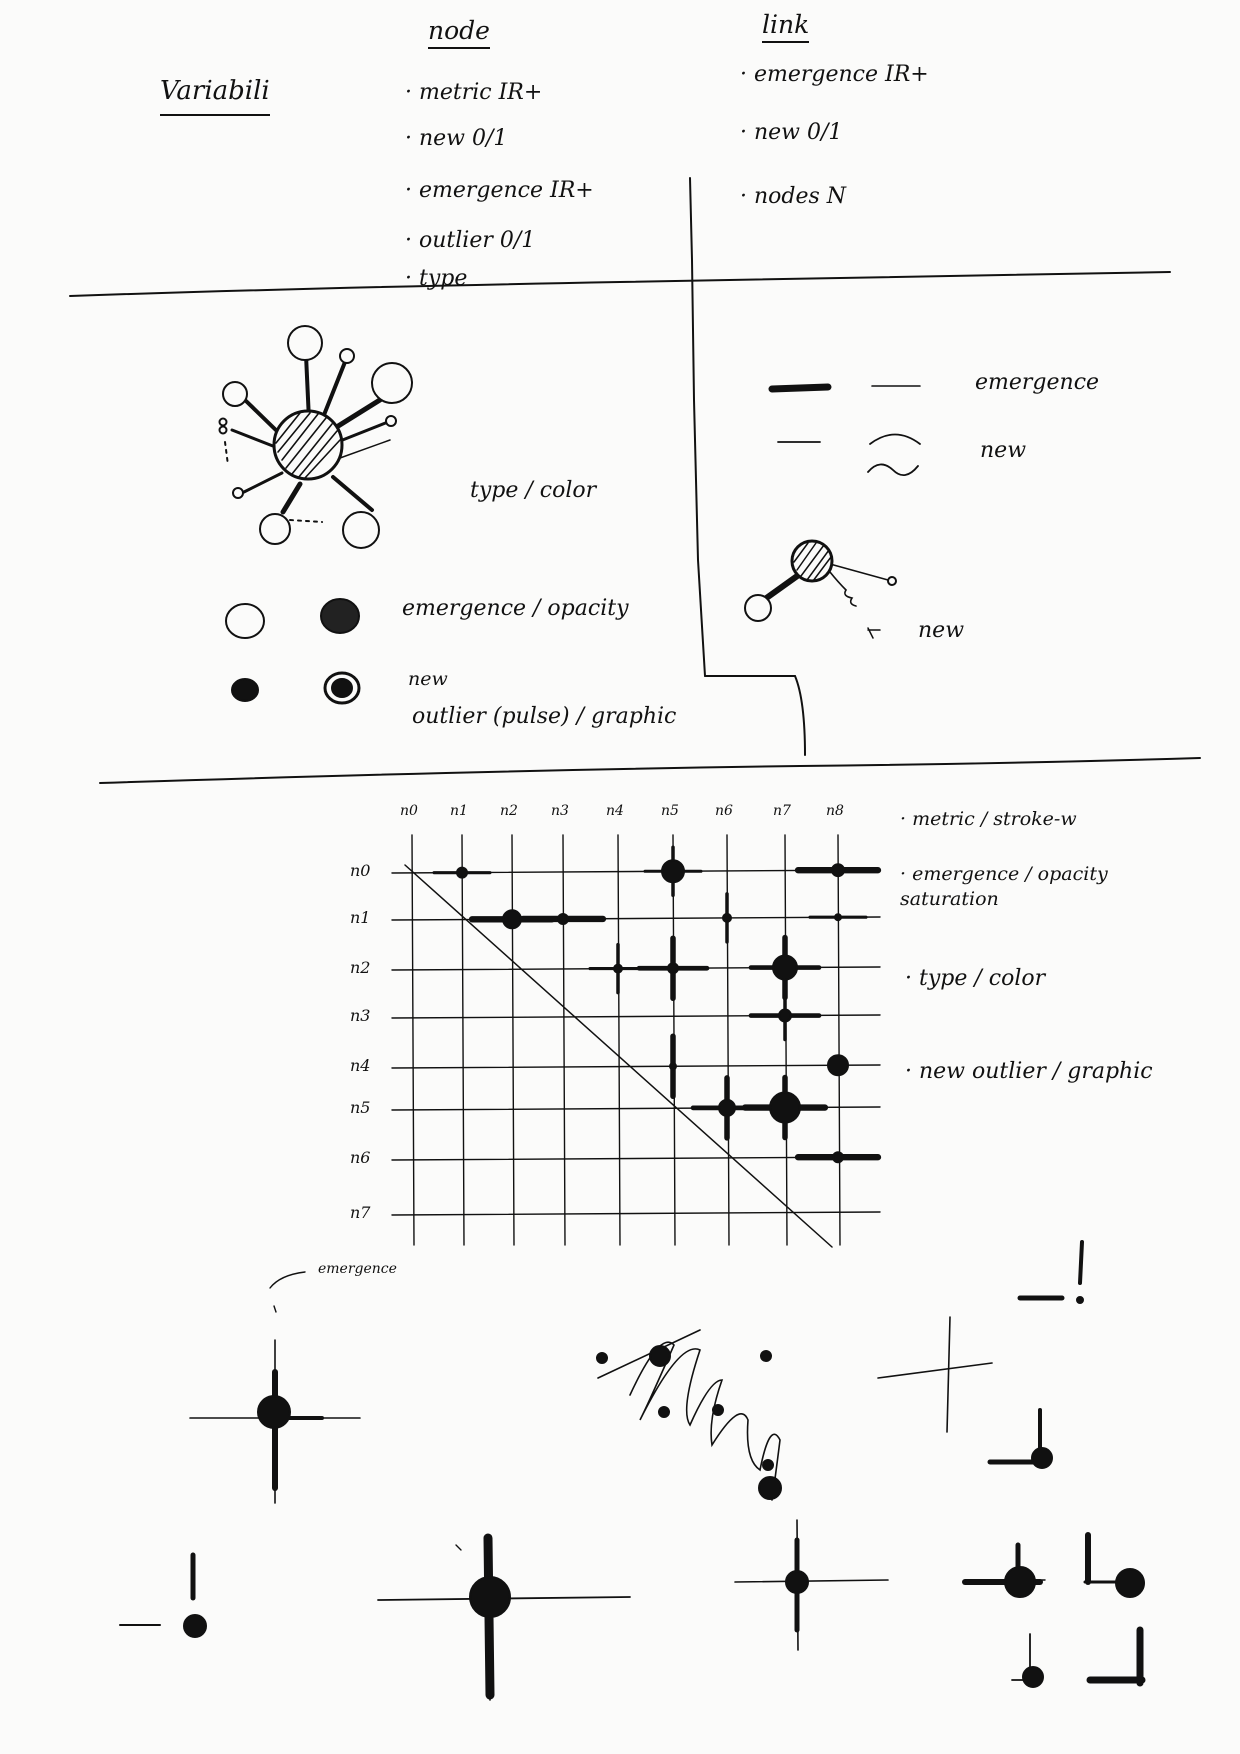  Describe the element at coordinates (786, 27) in the screenshot. I see `link-heading: link` at that location.